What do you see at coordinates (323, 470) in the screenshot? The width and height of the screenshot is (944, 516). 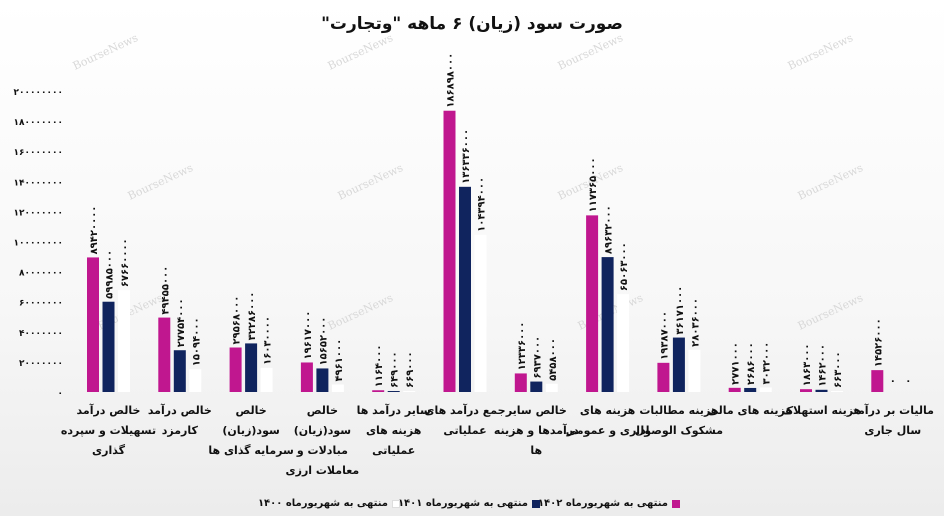 I see `x-category-label: معاملات ارزی` at bounding box center [323, 470].